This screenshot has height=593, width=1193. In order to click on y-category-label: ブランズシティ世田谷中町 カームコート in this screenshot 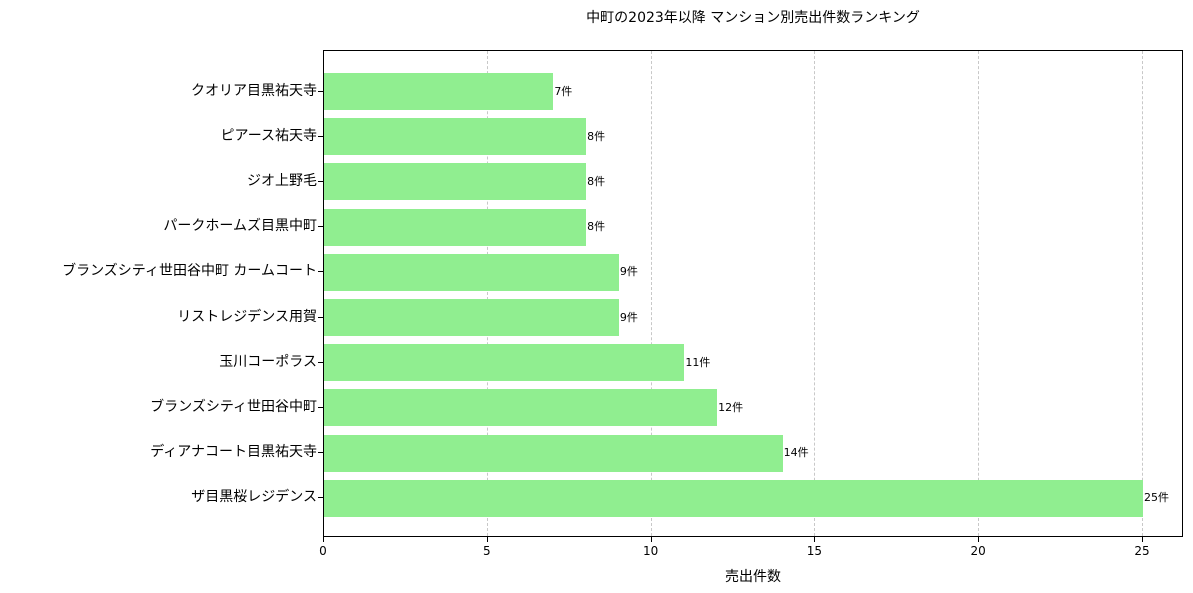, I will do `click(189, 271)`.